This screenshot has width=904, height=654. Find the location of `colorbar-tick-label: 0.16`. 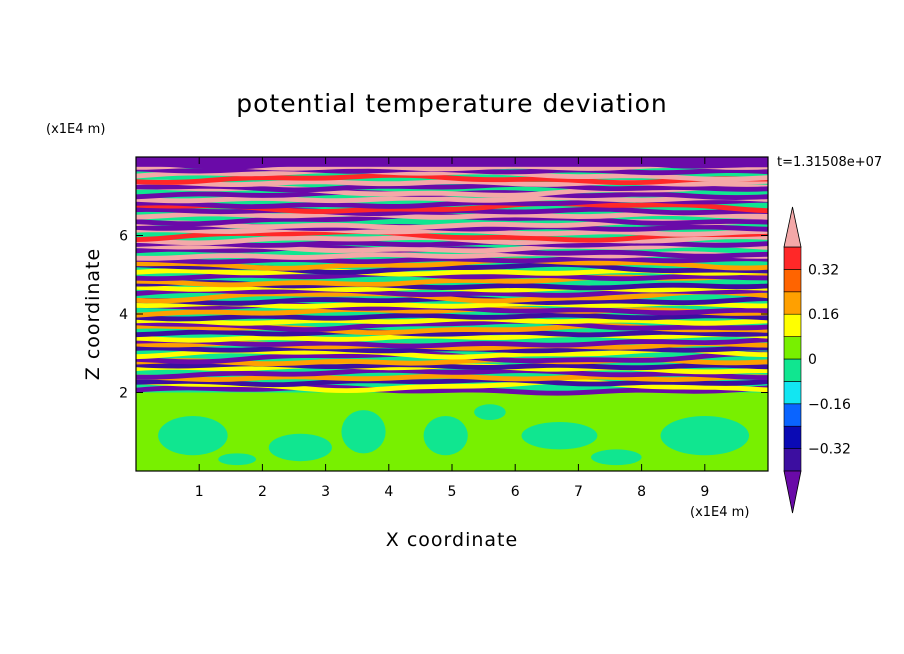

colorbar-tick-label: 0.16 is located at coordinates (823, 315).